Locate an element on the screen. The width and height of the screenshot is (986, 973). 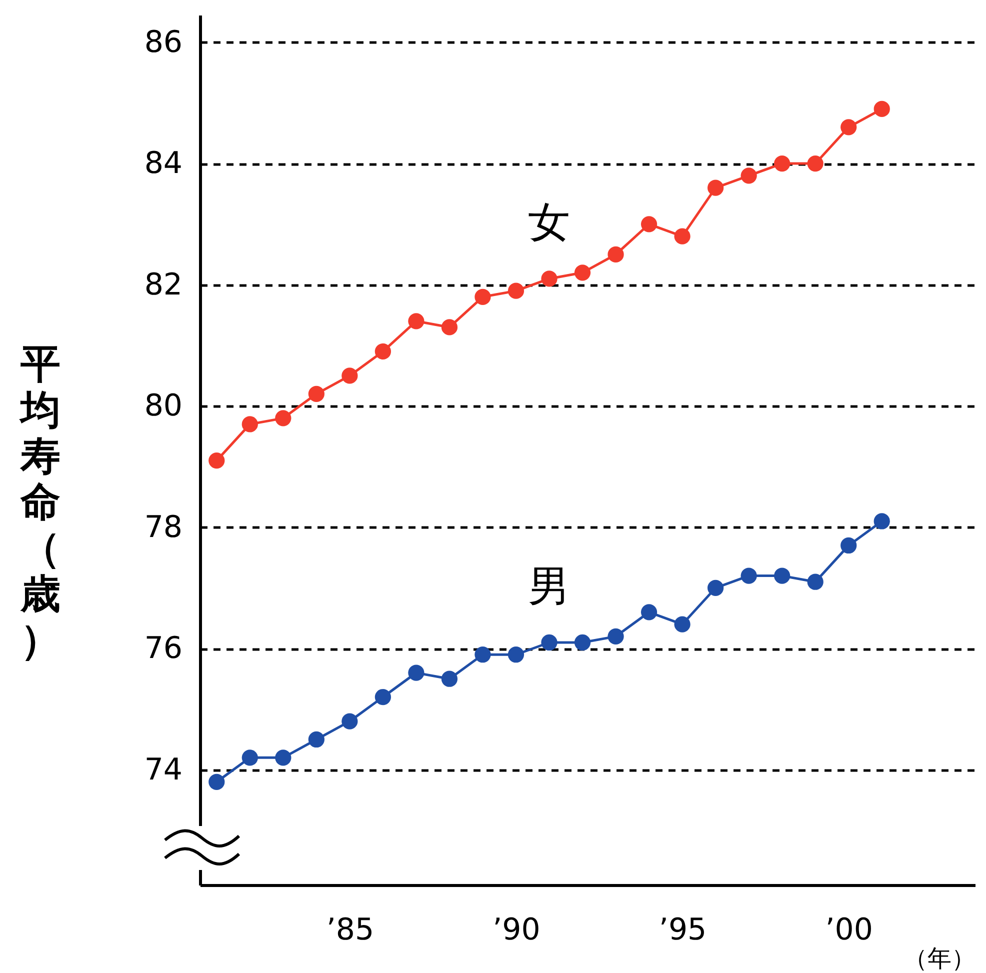
y-tick-label: 78 is located at coordinates (163, 527).